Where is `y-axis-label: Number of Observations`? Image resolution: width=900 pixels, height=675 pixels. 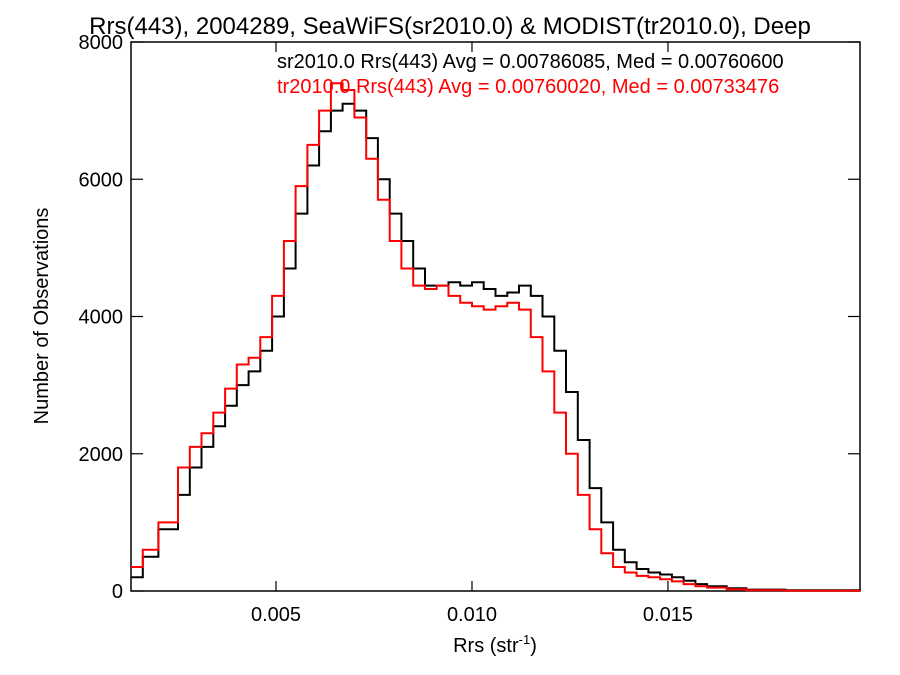 y-axis-label: Number of Observations is located at coordinates (42, 316).